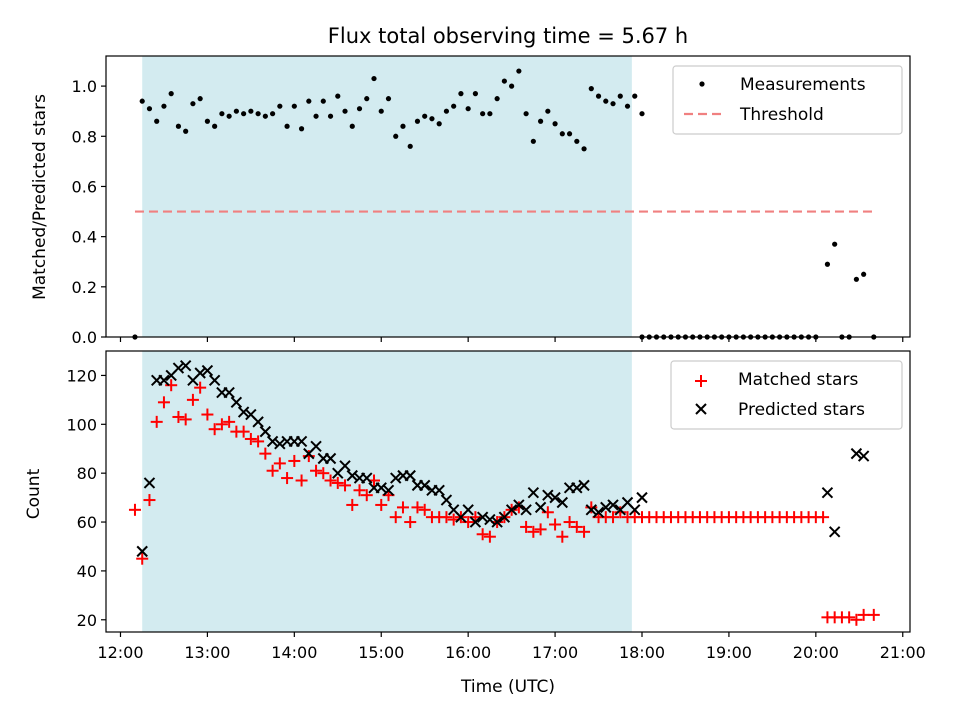 This screenshot has height=720, width=960. I want to click on top-legend: Measurements Threshold, so click(787, 100).